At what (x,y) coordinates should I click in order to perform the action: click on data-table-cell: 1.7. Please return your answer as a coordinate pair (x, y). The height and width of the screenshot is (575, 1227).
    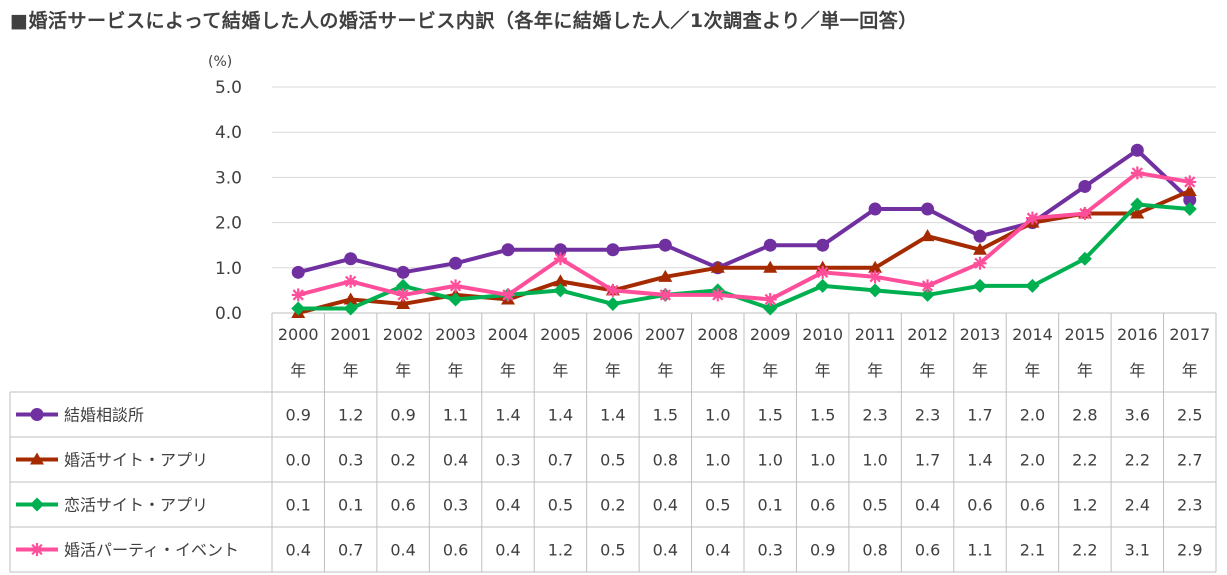
    Looking at the image, I should click on (979, 415).